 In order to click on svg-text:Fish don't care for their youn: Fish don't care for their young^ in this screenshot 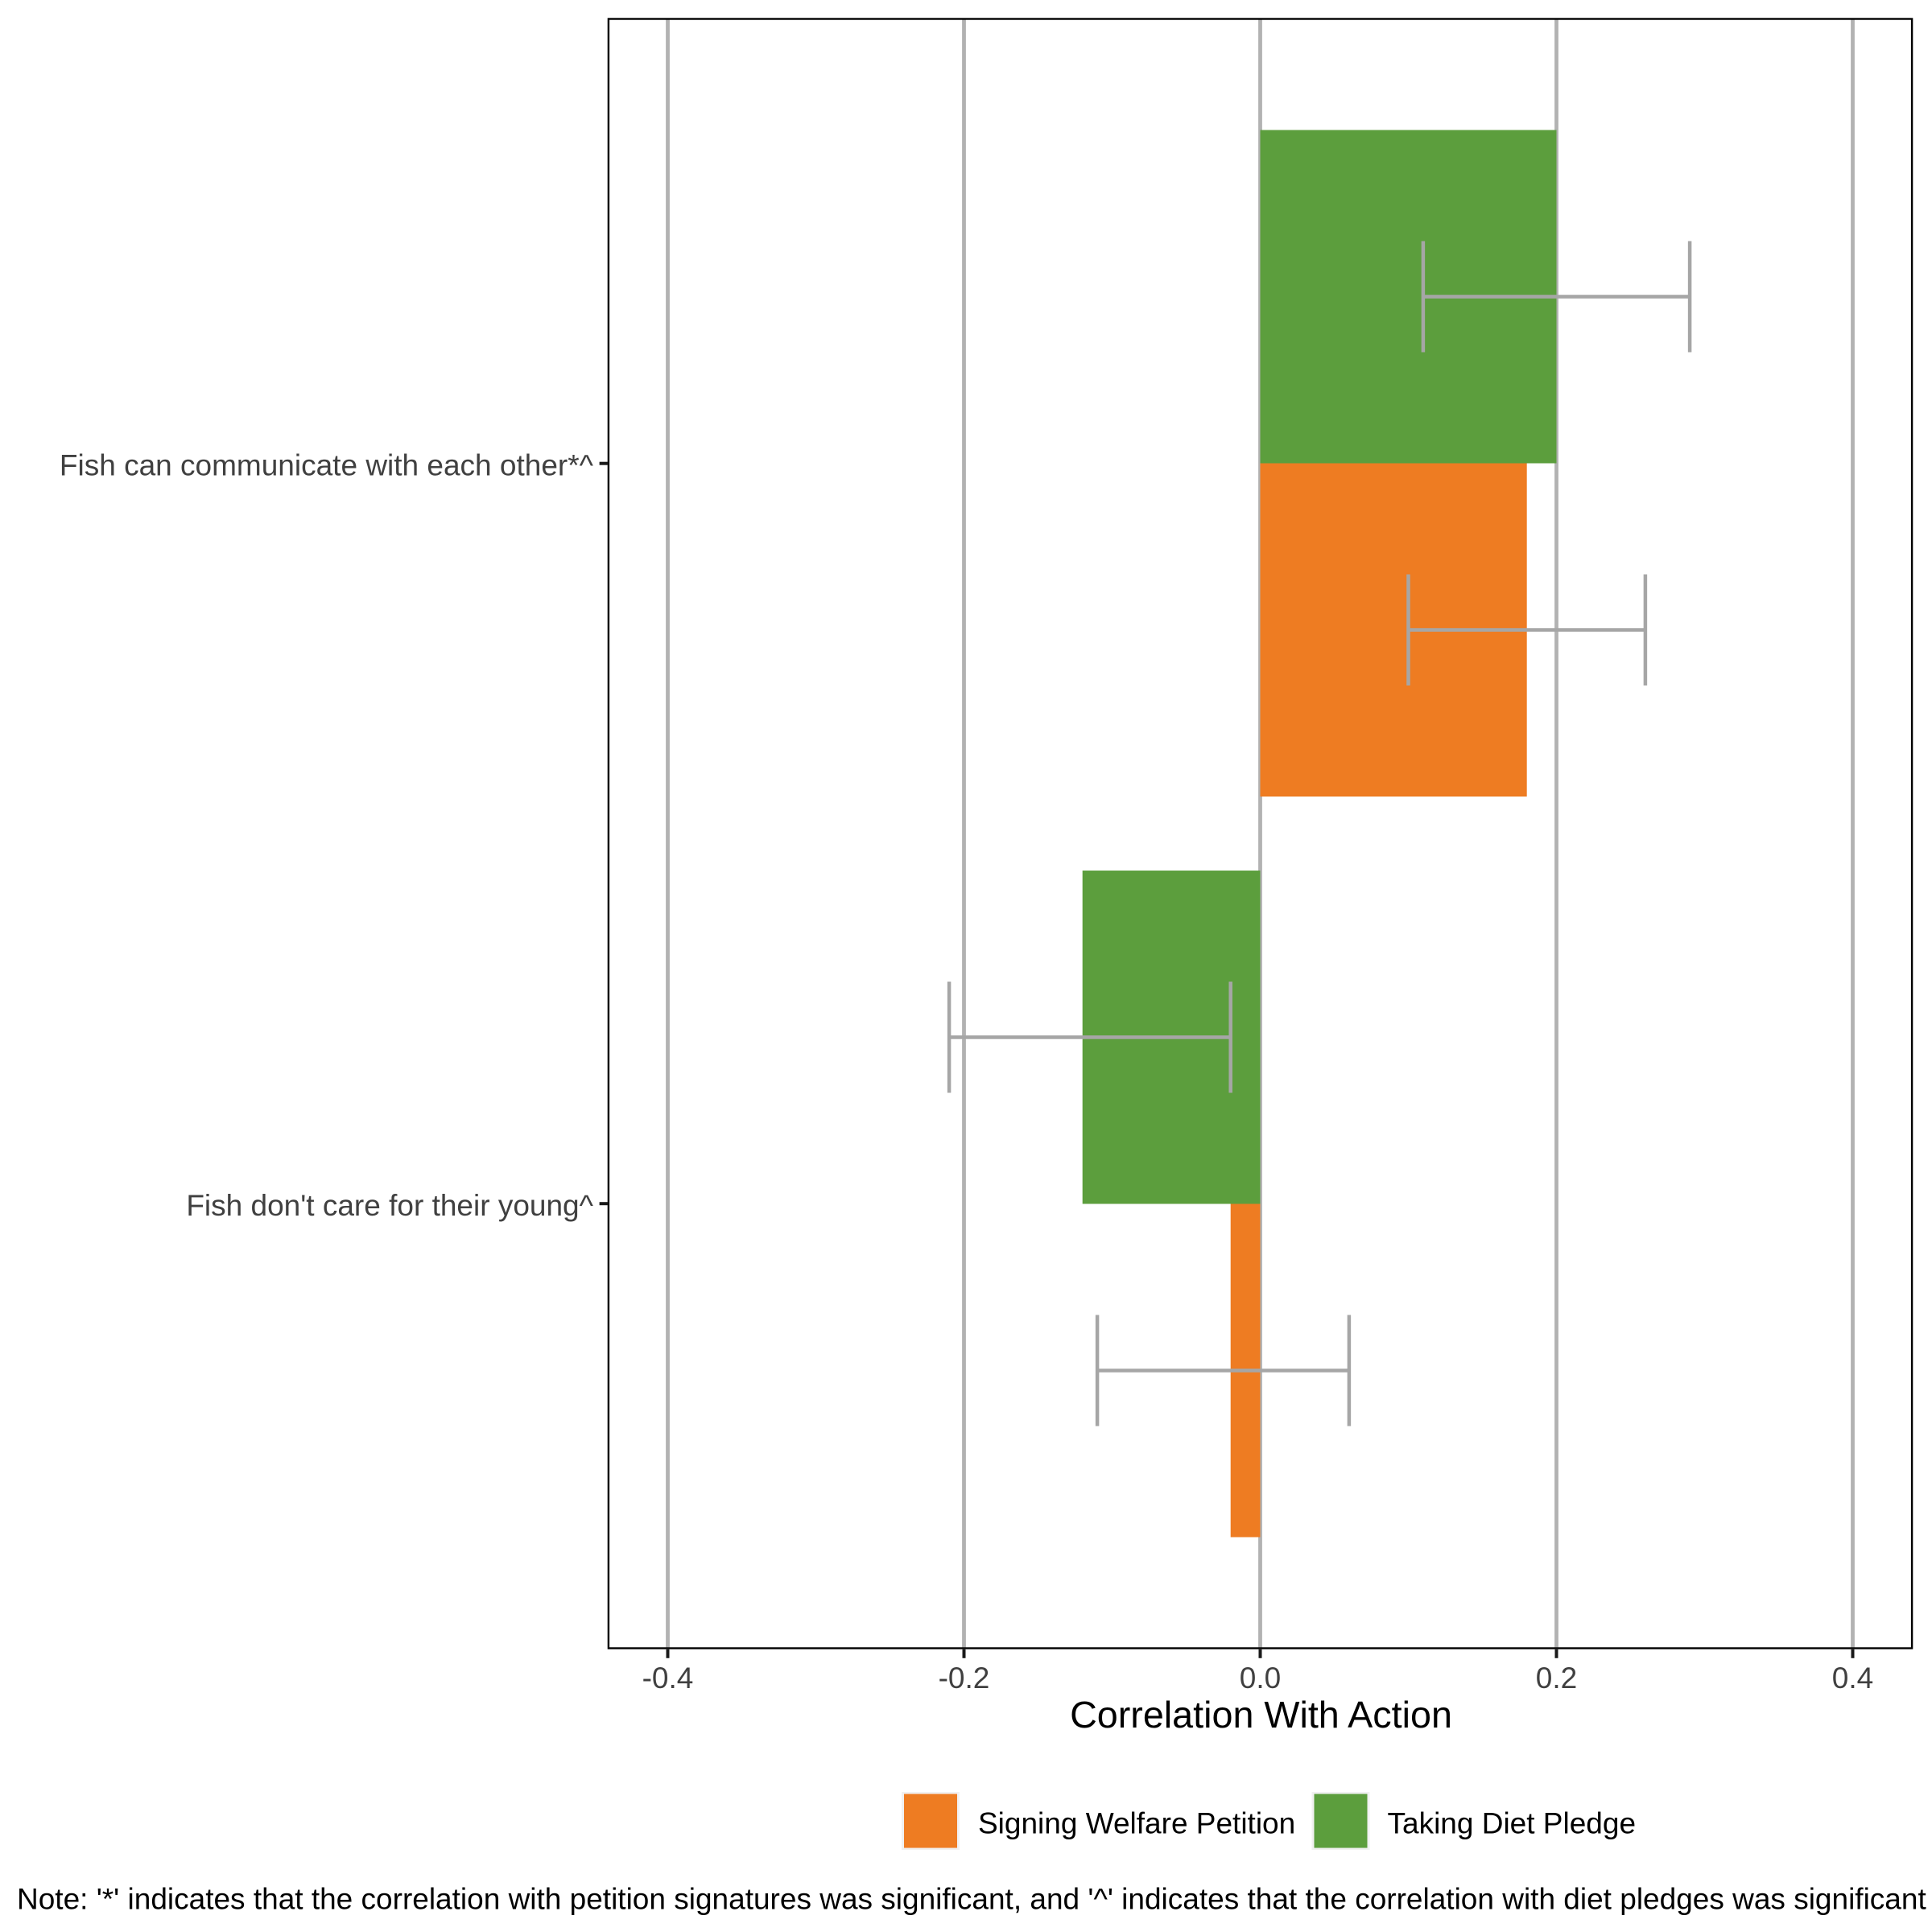, I will do `click(389, 1205)`.